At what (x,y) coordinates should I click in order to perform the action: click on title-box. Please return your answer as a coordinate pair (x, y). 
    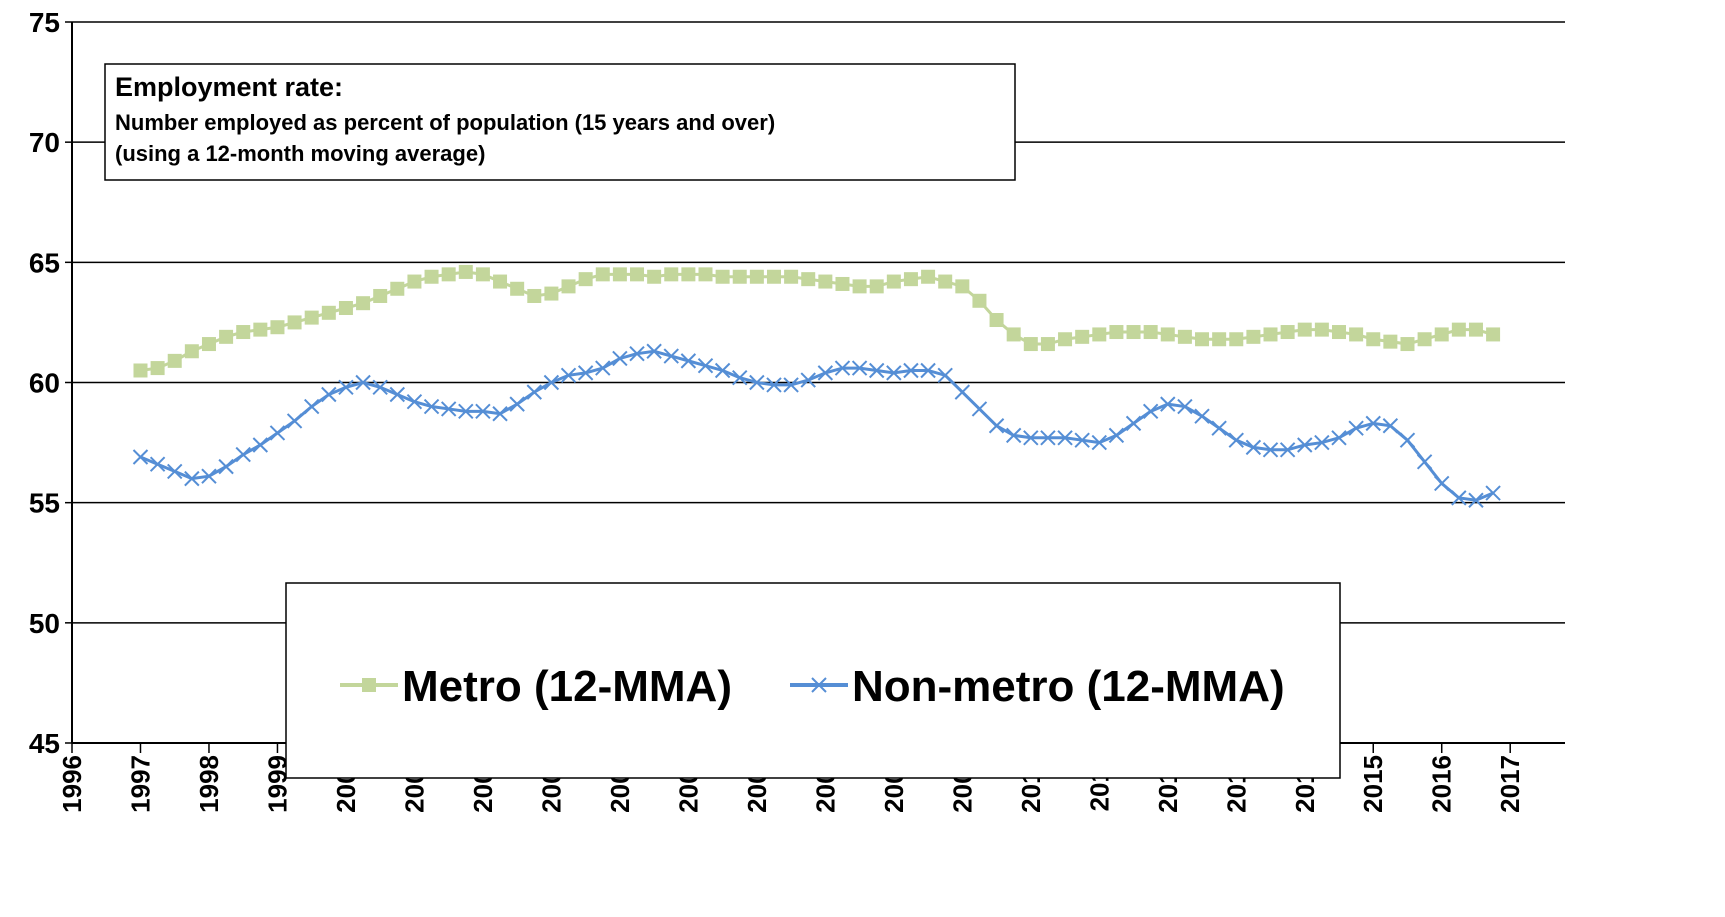
    Looking at the image, I should click on (560, 122).